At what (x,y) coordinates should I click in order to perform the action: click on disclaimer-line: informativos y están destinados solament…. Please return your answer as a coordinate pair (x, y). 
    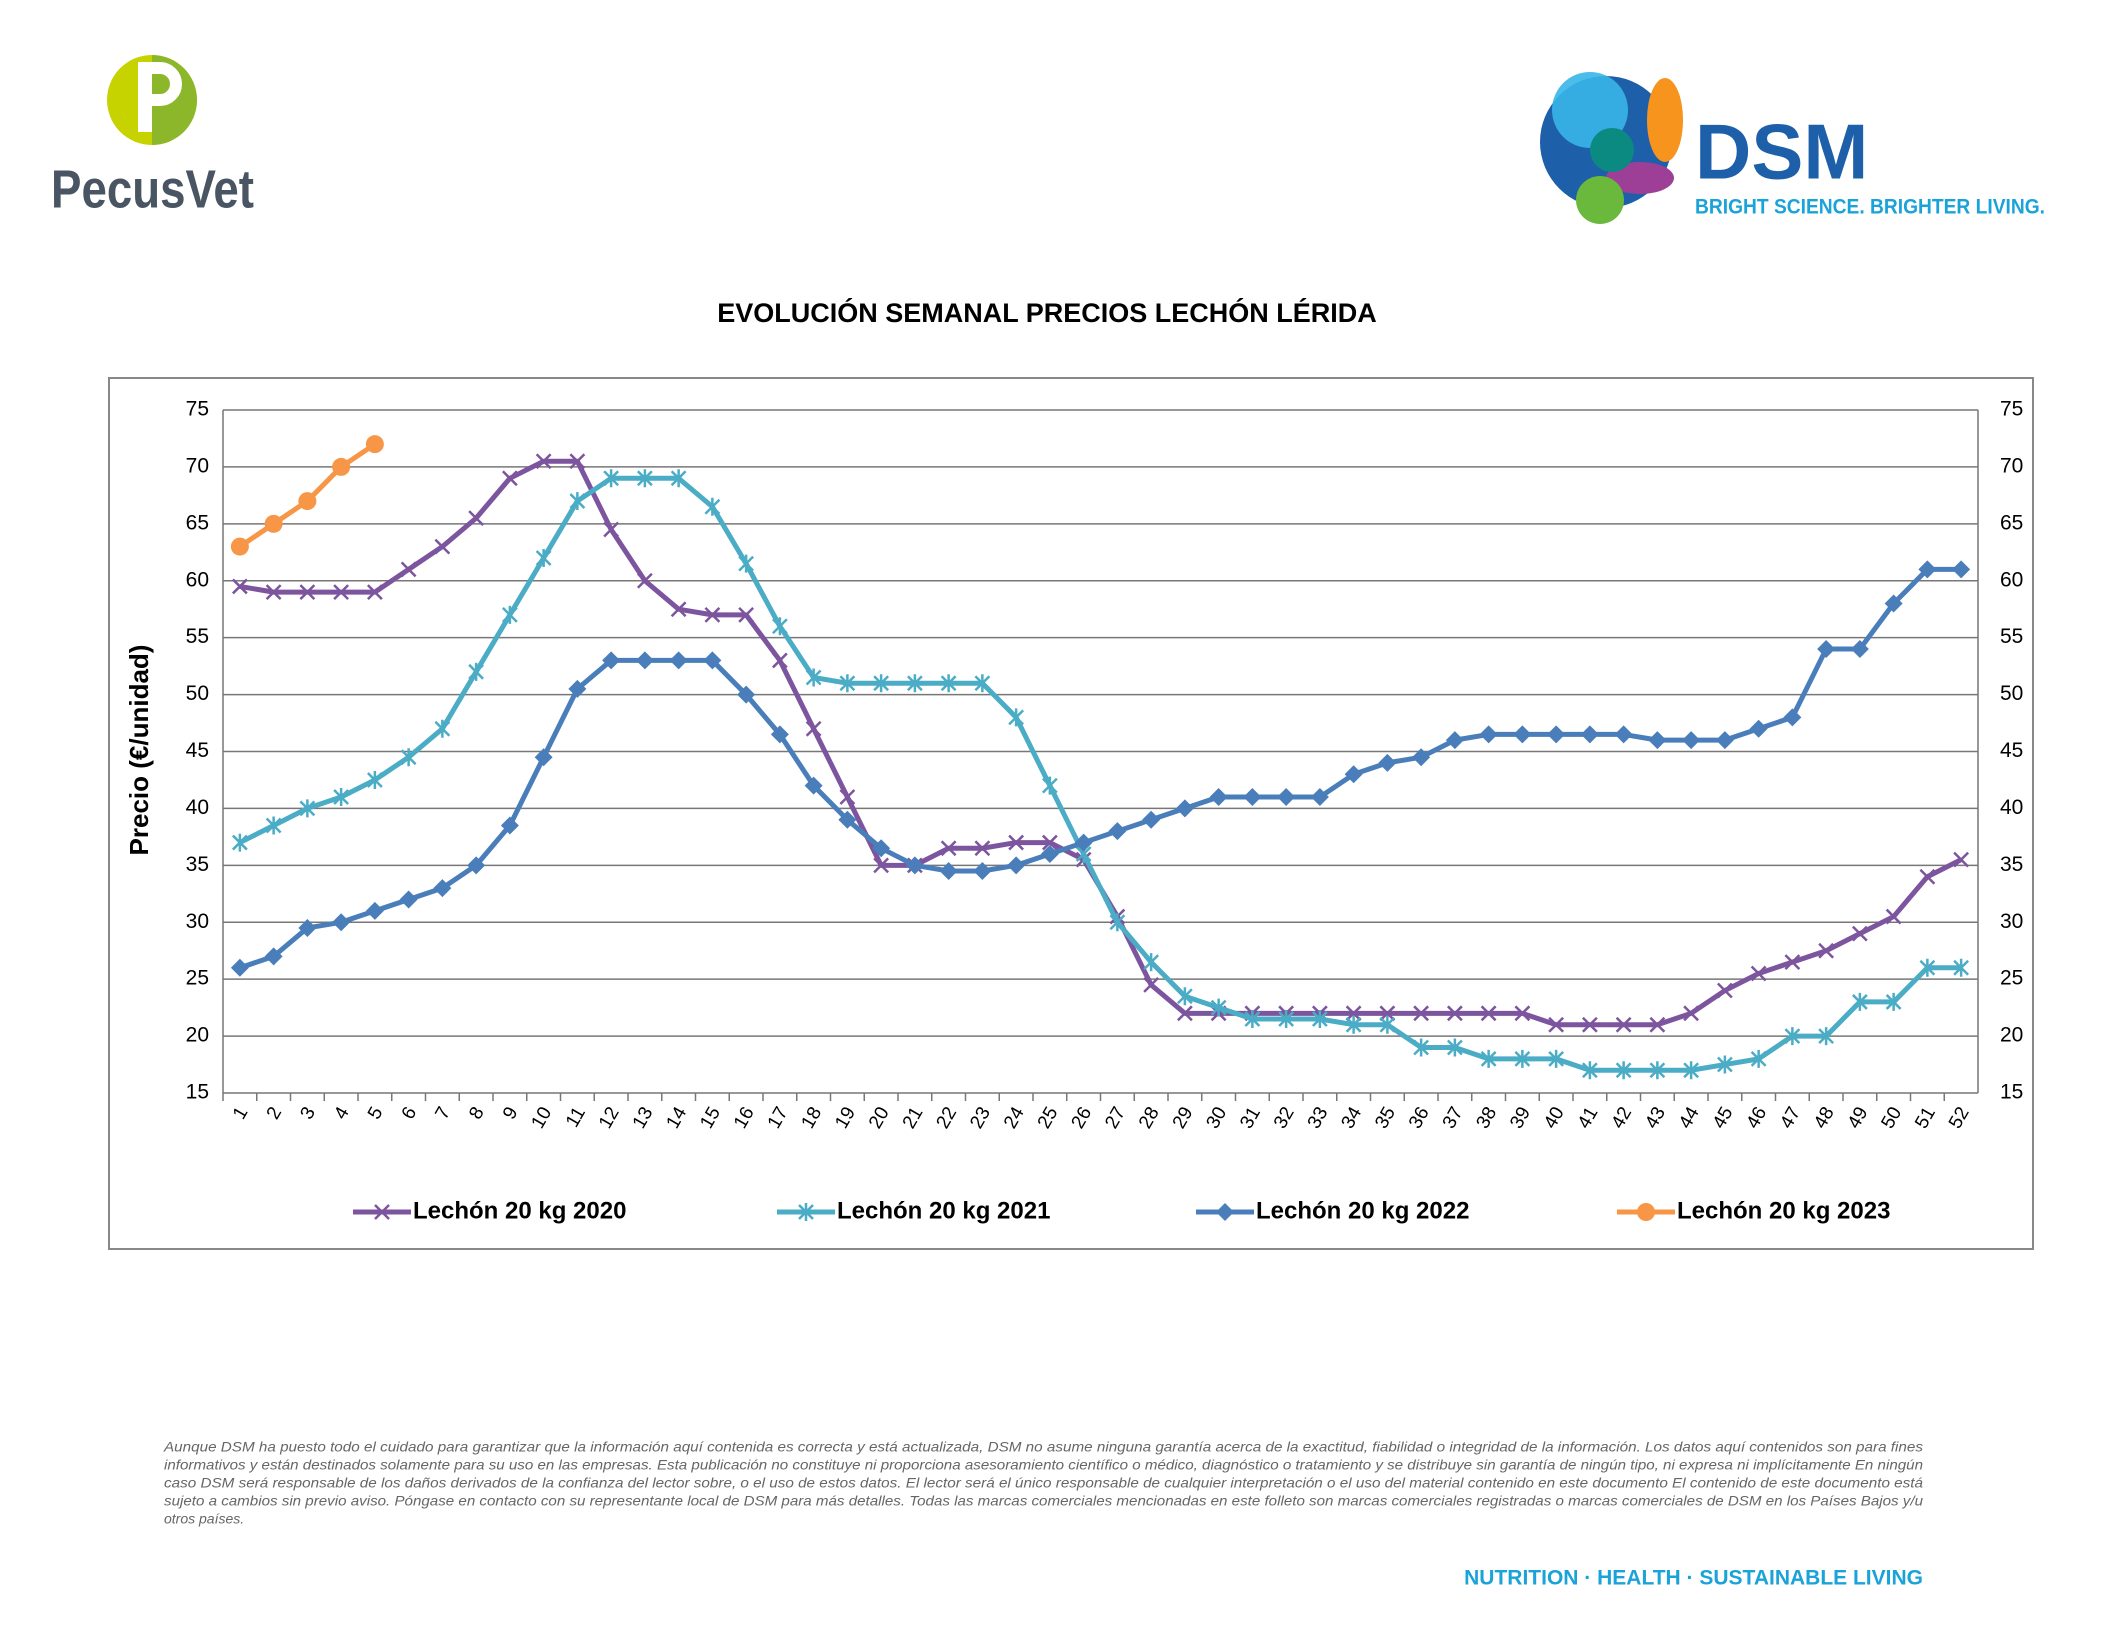
    Looking at the image, I should click on (1043, 1465).